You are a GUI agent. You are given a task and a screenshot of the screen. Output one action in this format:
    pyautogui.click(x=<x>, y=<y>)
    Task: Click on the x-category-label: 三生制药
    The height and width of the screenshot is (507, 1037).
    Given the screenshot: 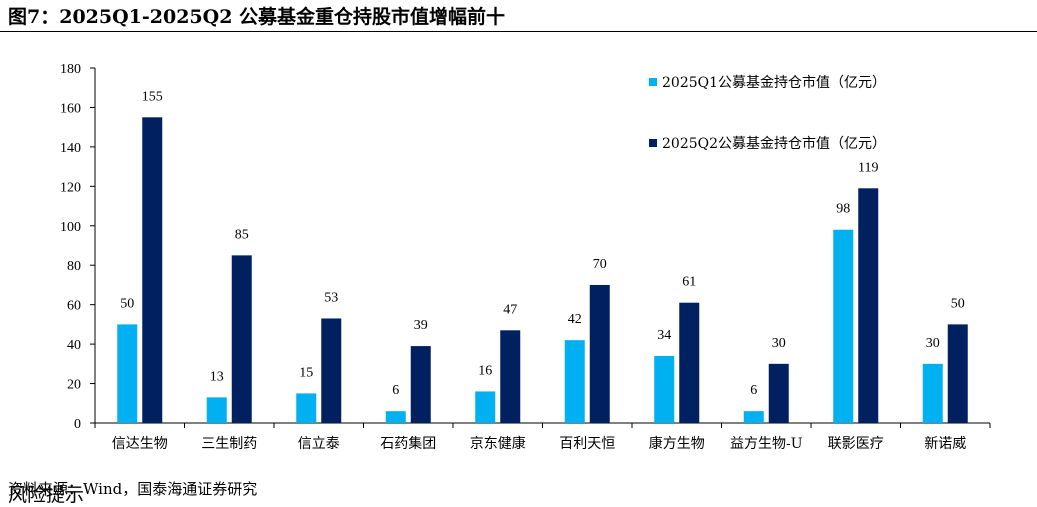 What is the action you would take?
    pyautogui.click(x=229, y=444)
    